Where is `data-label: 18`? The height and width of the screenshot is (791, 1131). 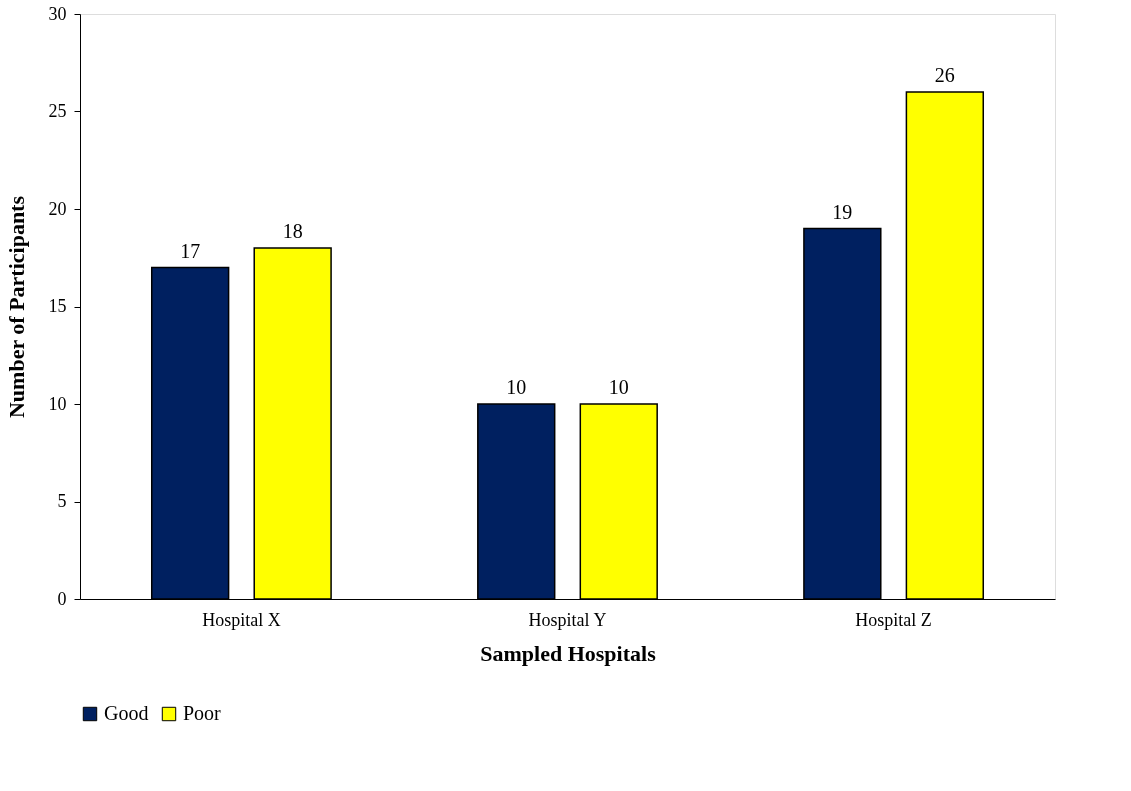
data-label: 18 is located at coordinates (292, 231).